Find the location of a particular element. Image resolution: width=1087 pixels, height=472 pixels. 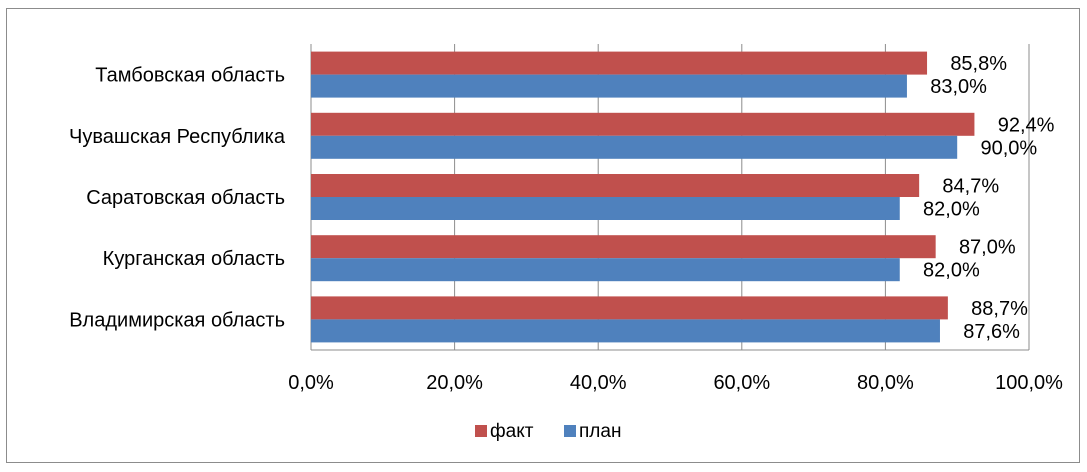

x-tick-label: 40,0% is located at coordinates (598, 383).